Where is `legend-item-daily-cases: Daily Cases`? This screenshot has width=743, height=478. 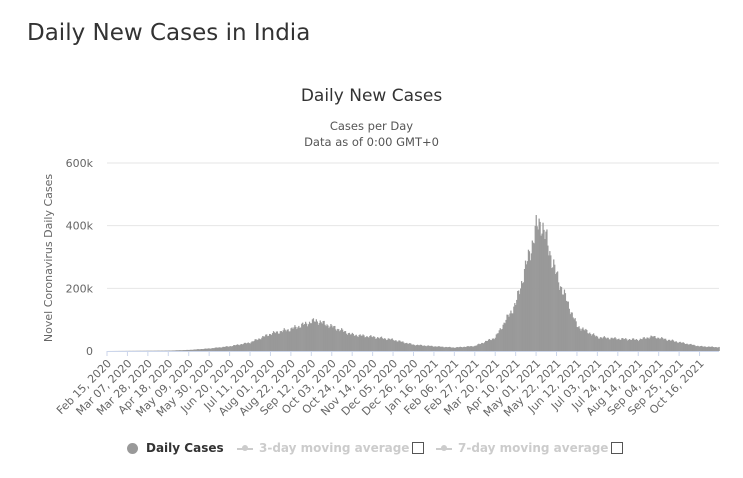
legend-item-daily-cases: Daily Cases is located at coordinates (175, 448).